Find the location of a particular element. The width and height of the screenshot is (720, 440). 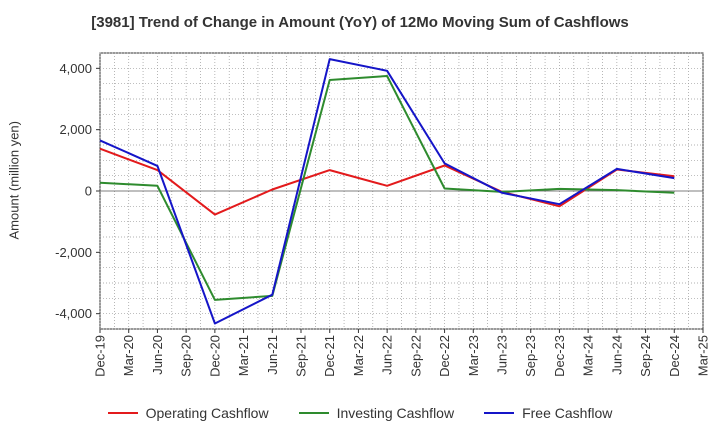

legend-item-investing: Investing Cashflow is located at coordinates (376, 413).